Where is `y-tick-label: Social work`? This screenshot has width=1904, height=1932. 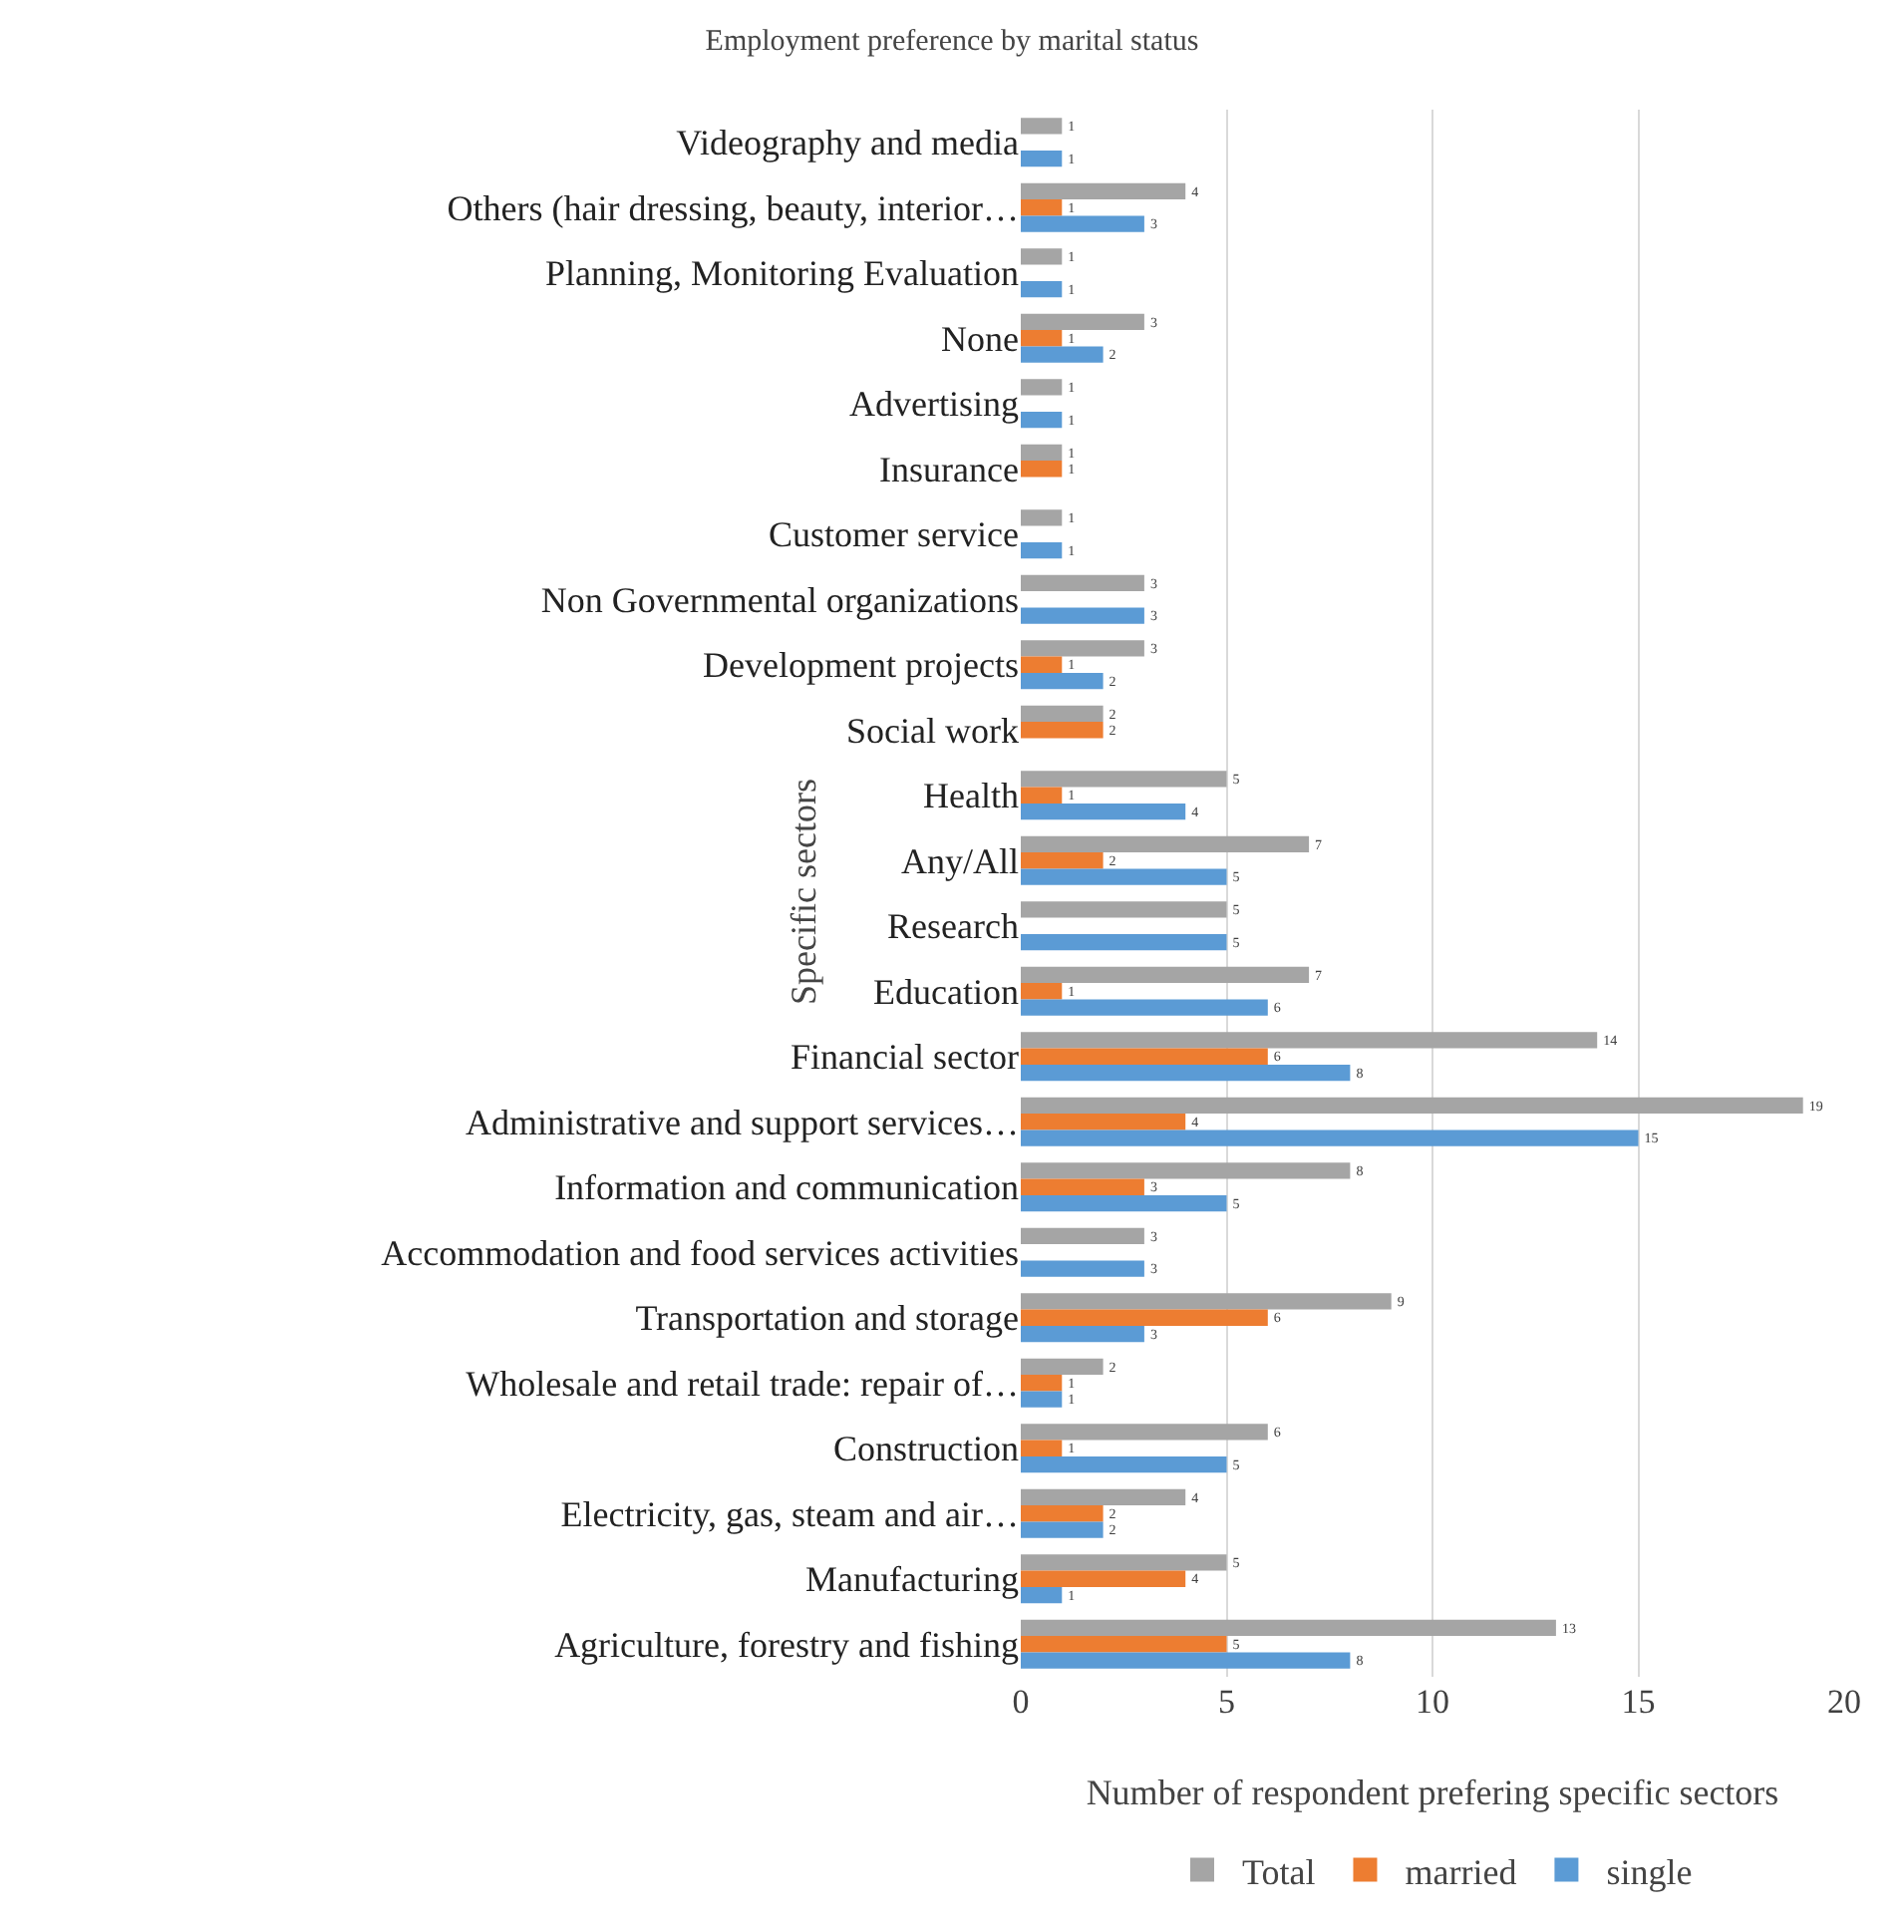 y-tick-label: Social work is located at coordinates (932, 730).